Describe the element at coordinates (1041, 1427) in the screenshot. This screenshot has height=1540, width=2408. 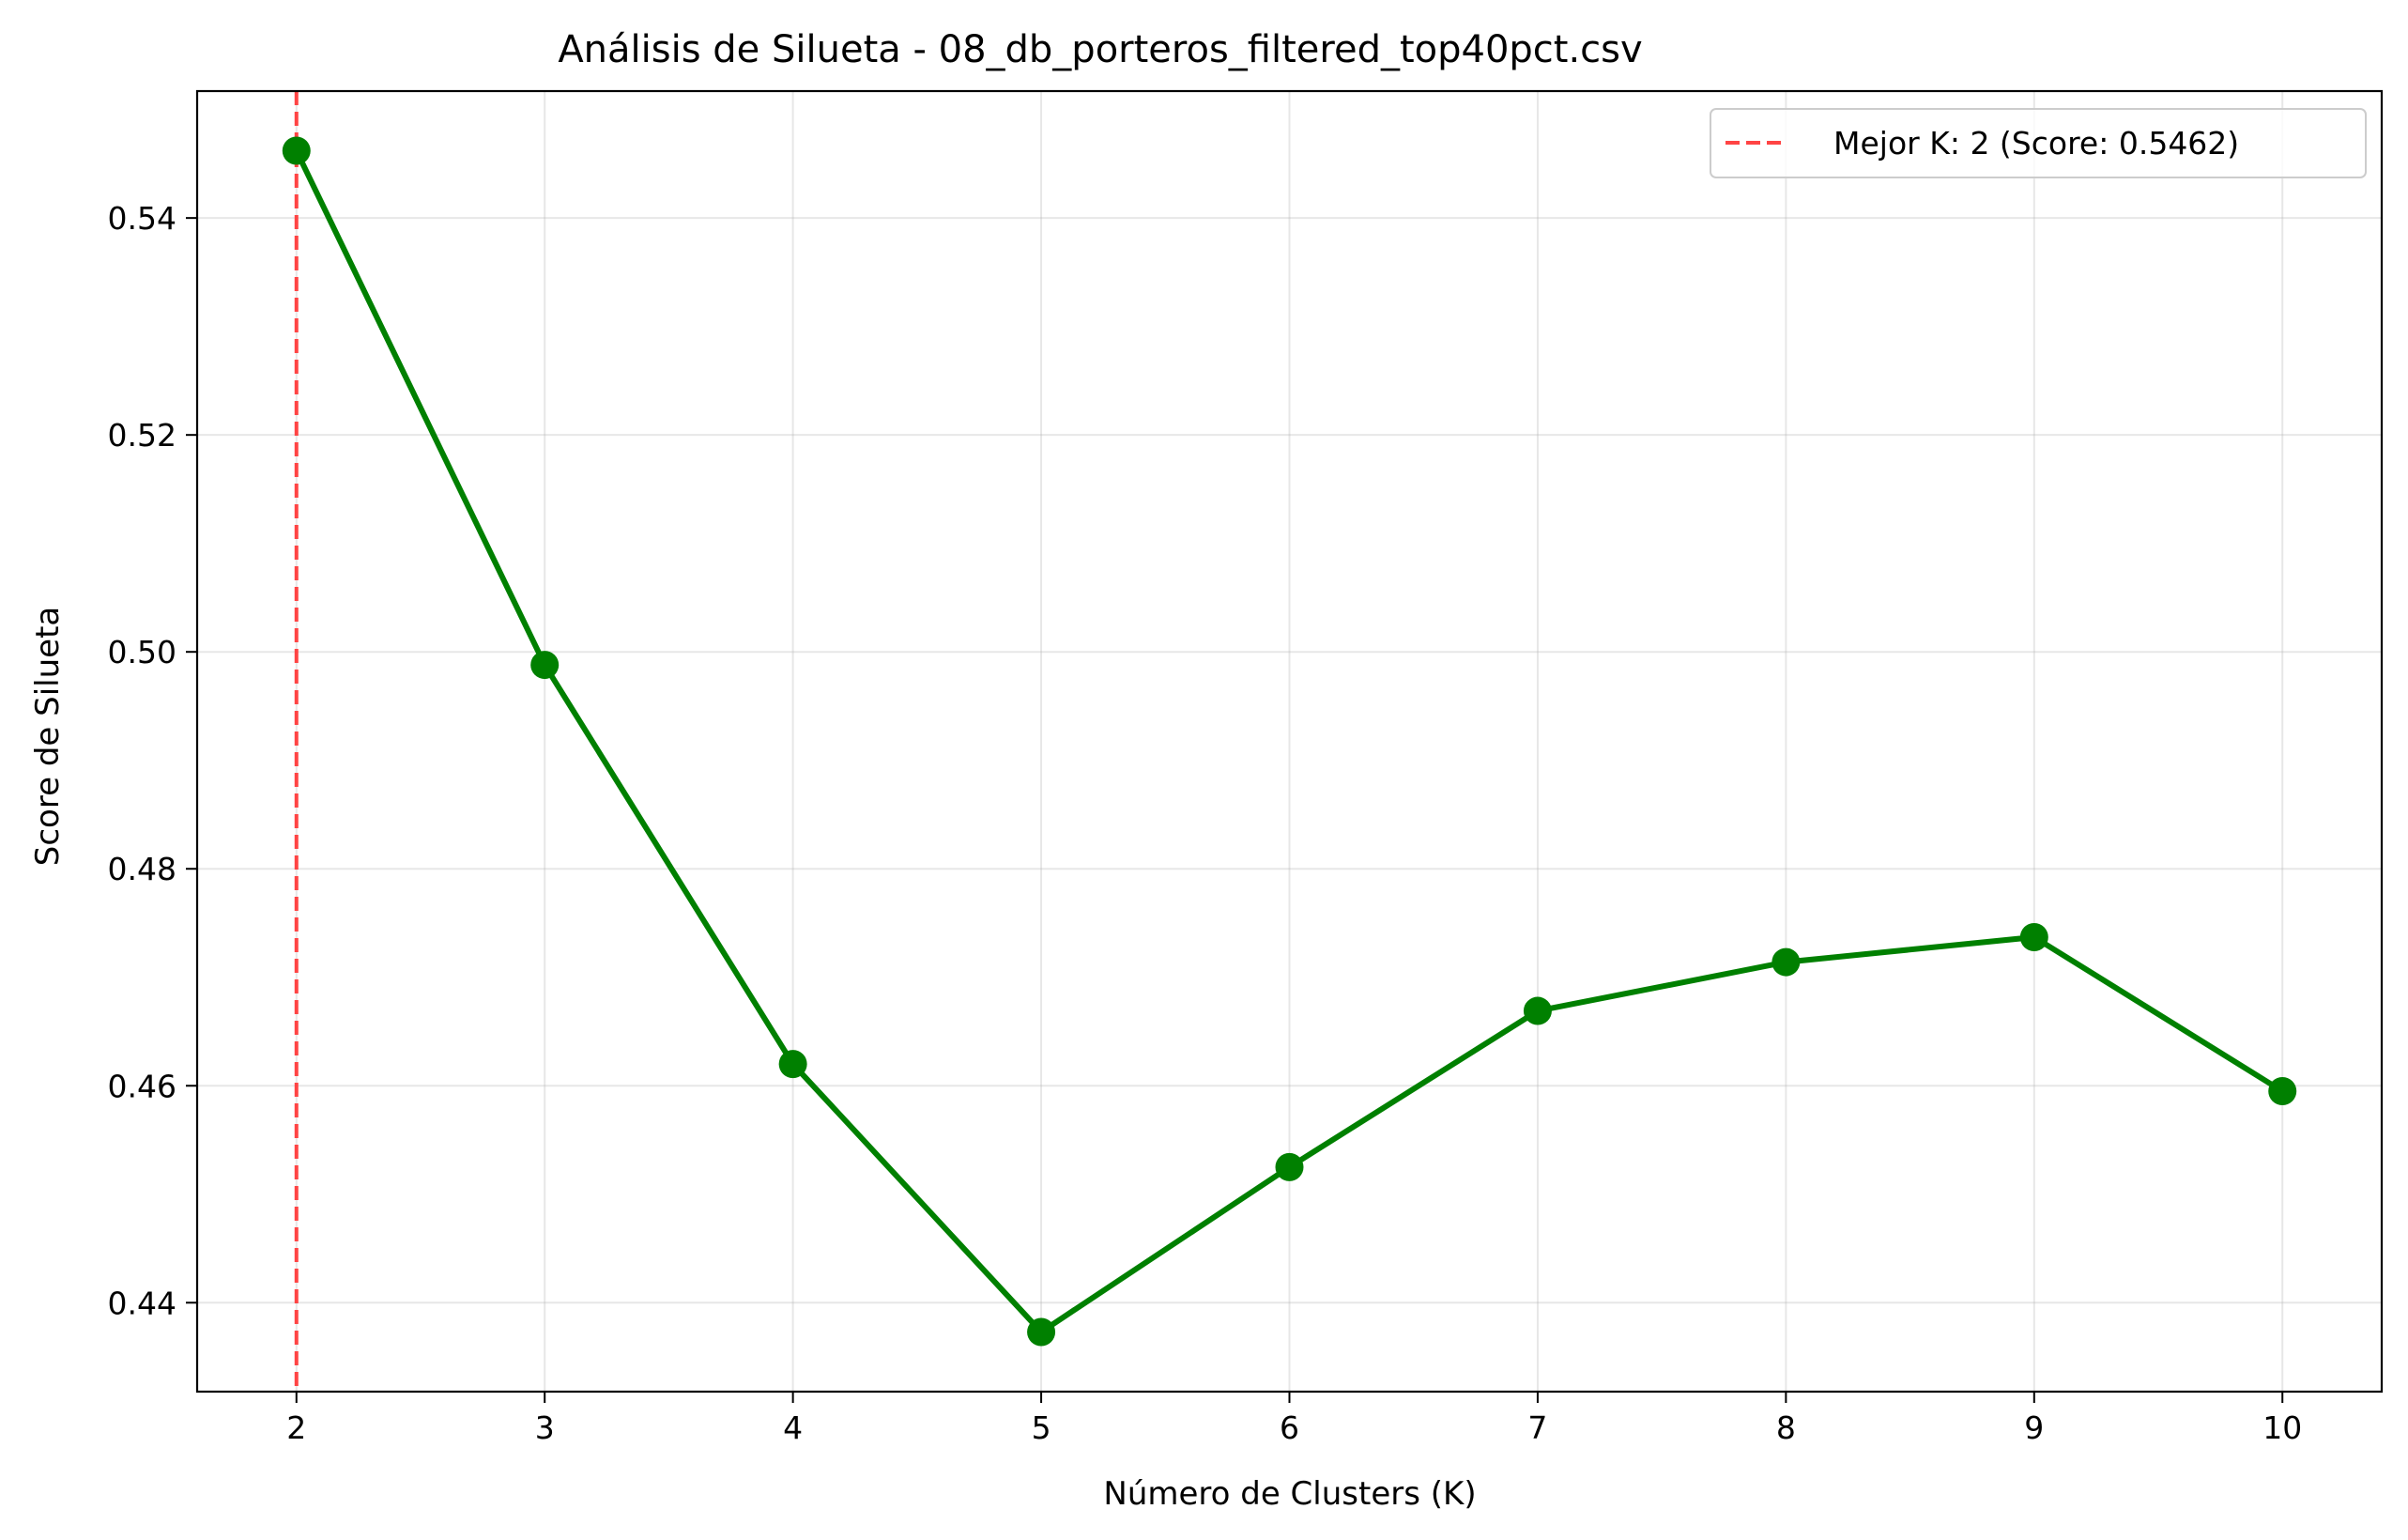
I see `x-tick-label: 5` at that location.